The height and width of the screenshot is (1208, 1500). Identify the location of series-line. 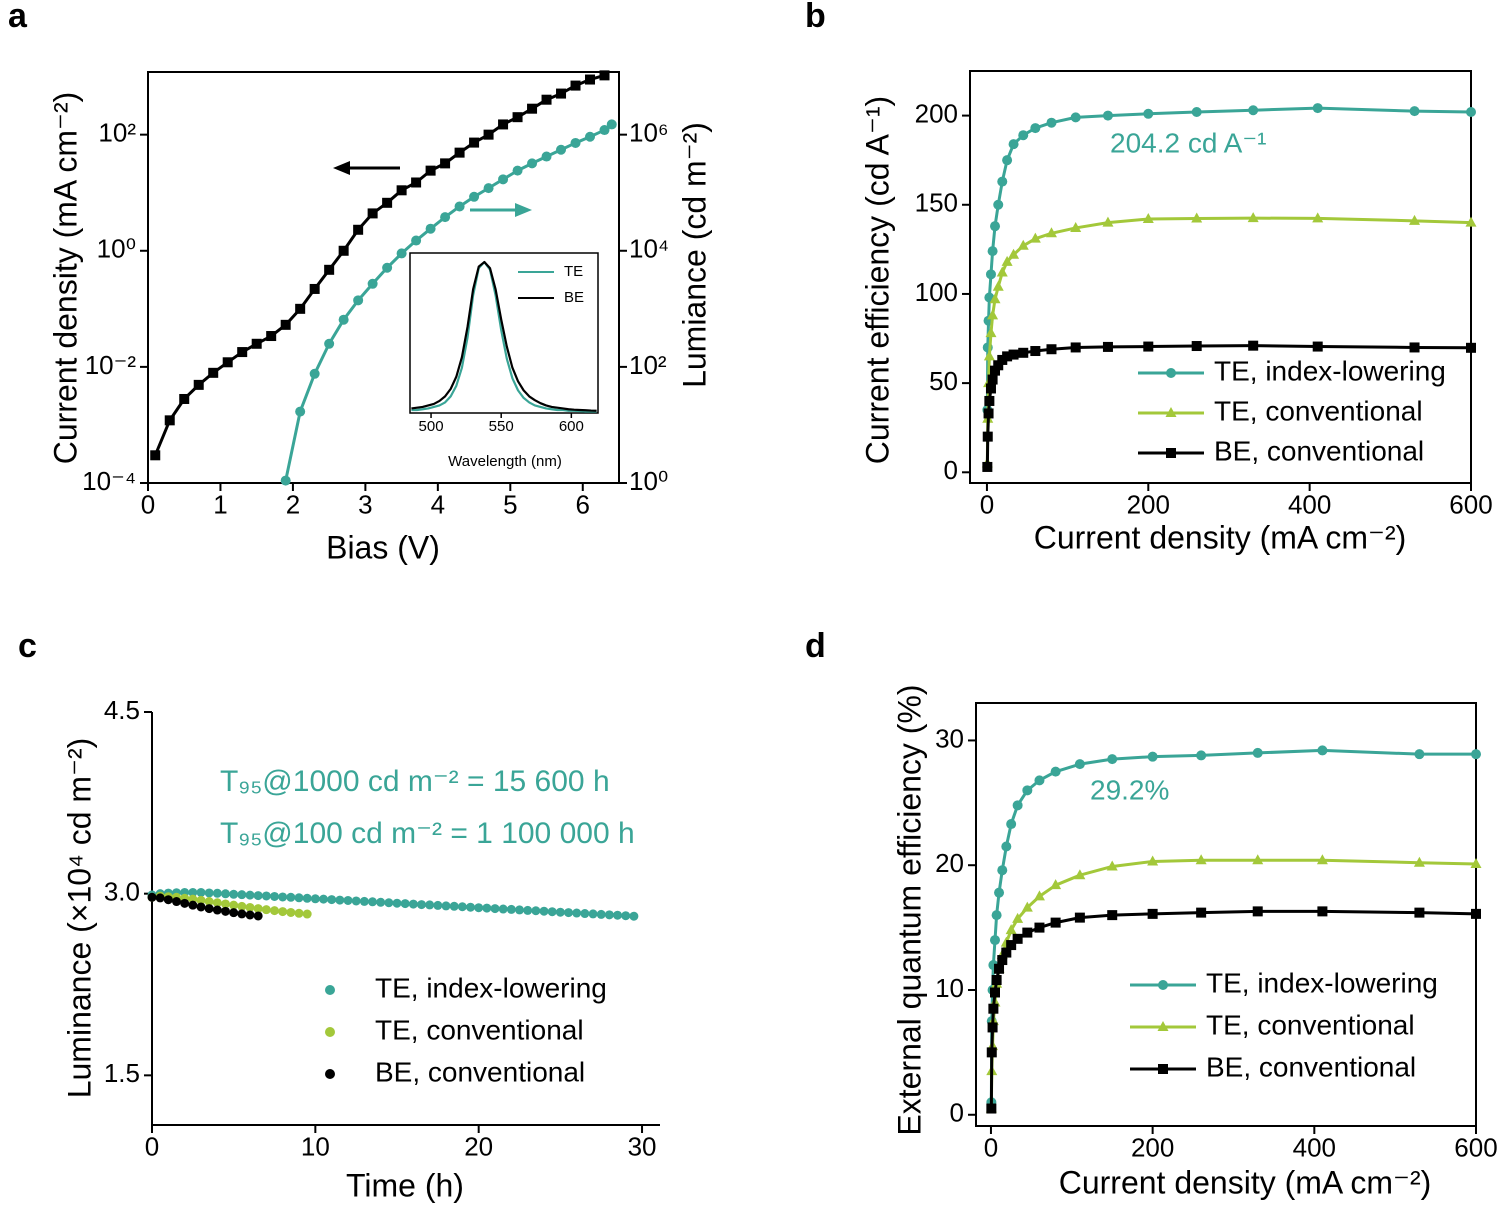
(1228, 258).